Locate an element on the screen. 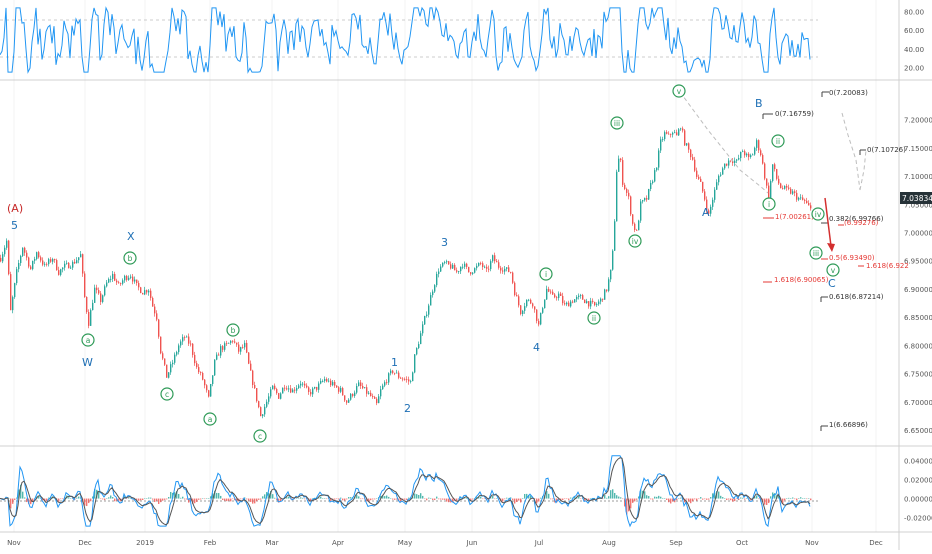  wave-circ-ii2: ii is located at coordinates (778, 141).